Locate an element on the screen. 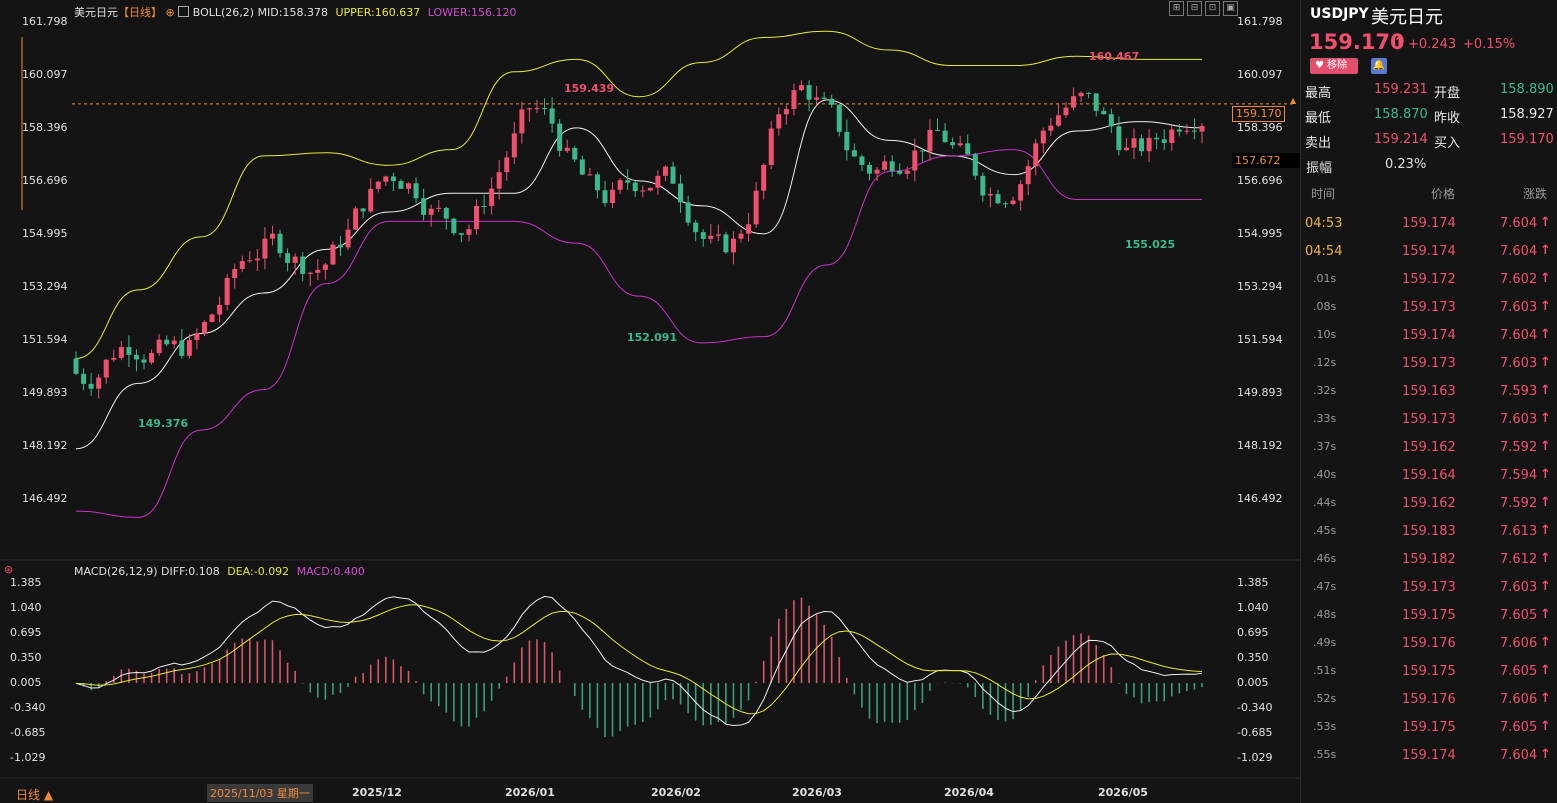 The image size is (1557, 803). tick-row: .51s 159.175 7.605 ↑ is located at coordinates (1429, 672).